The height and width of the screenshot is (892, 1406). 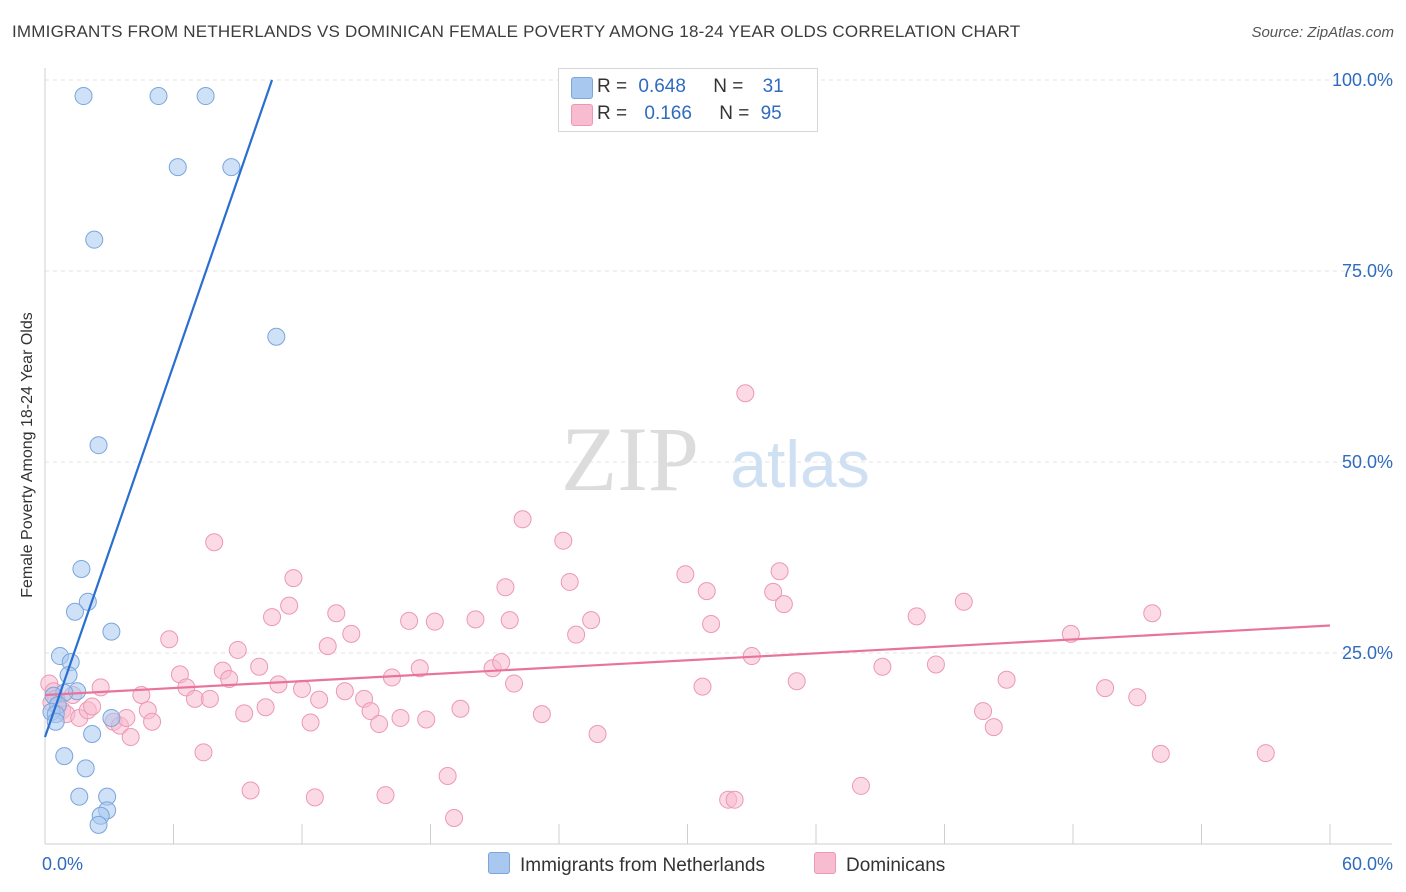 What do you see at coordinates (158, 408) in the screenshot?
I see `netherlands-trend-line` at bounding box center [158, 408].